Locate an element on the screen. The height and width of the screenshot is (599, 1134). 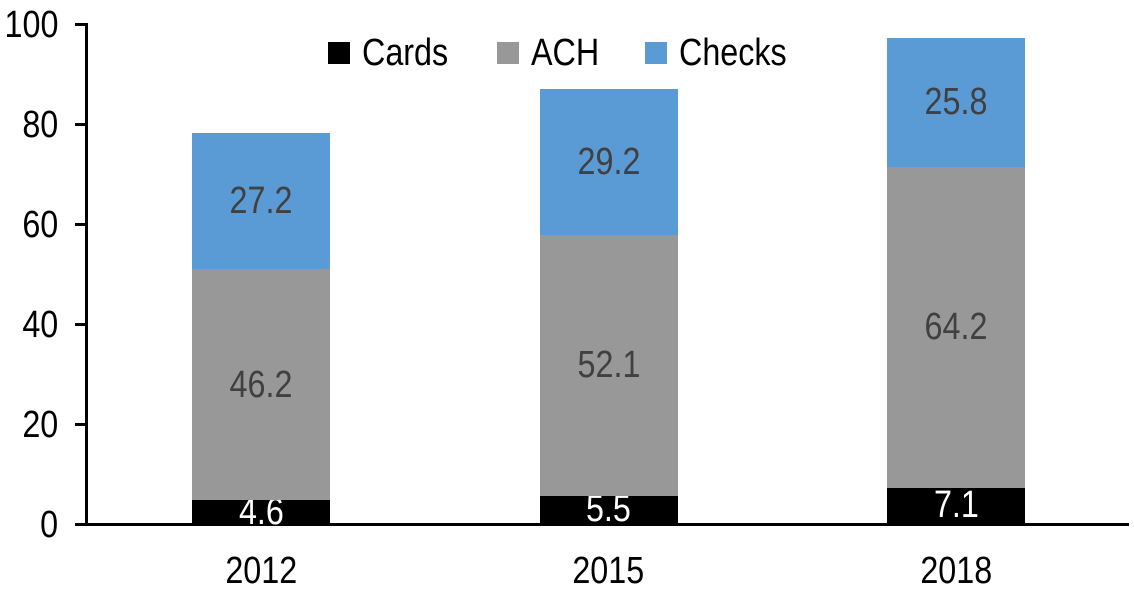
x-axis-label-2012: 2012 is located at coordinates (261, 571).